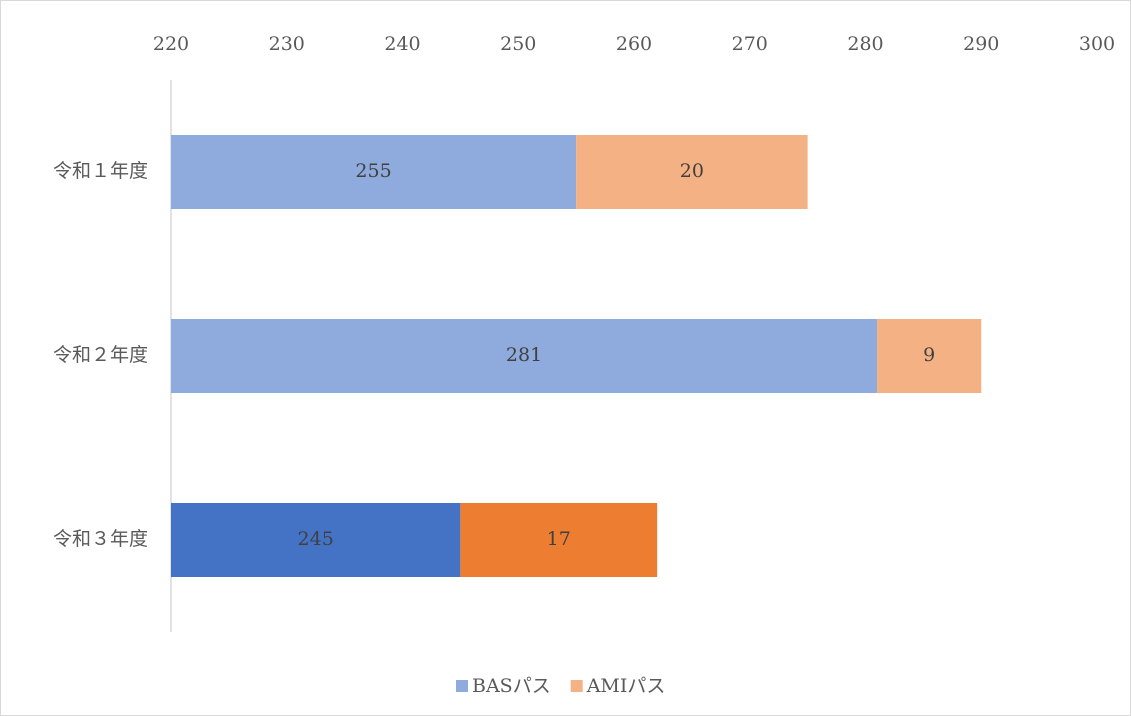 This screenshot has width=1131, height=716. Describe the element at coordinates (865, 44) in the screenshot. I see `x-tick-label: 280` at that location.